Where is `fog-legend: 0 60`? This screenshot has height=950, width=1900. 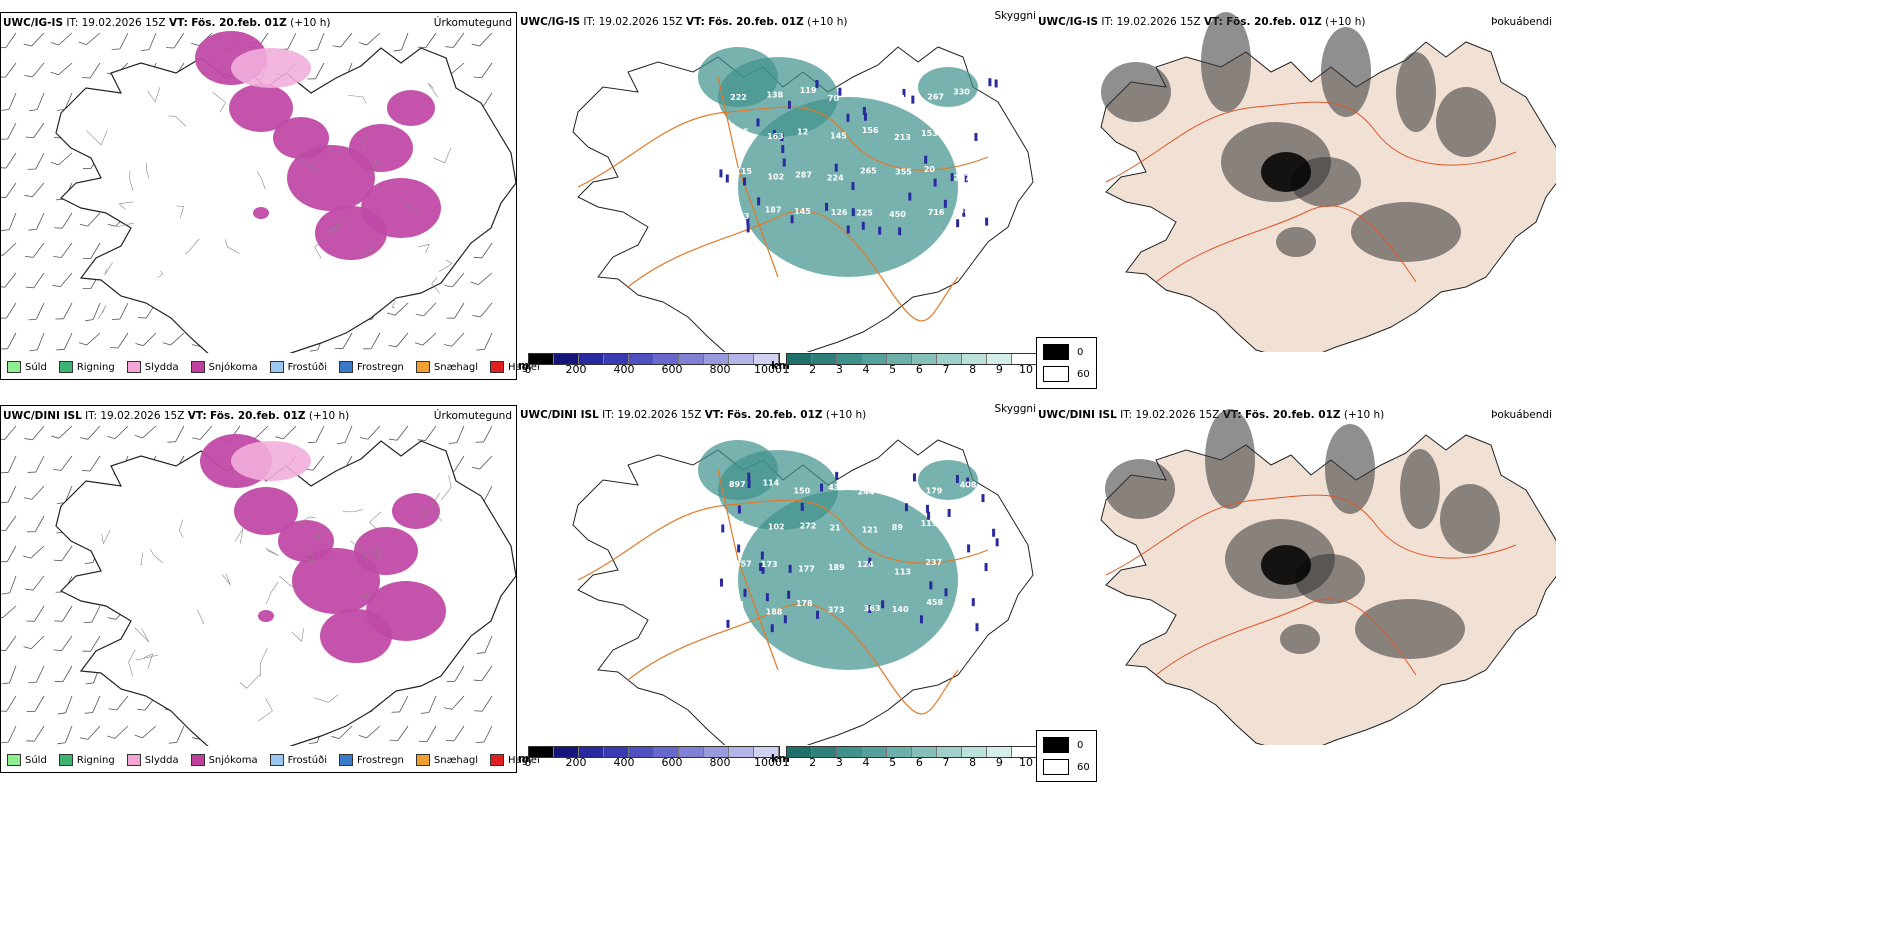
fog-legend: 0 60 is located at coordinates (1066, 363).